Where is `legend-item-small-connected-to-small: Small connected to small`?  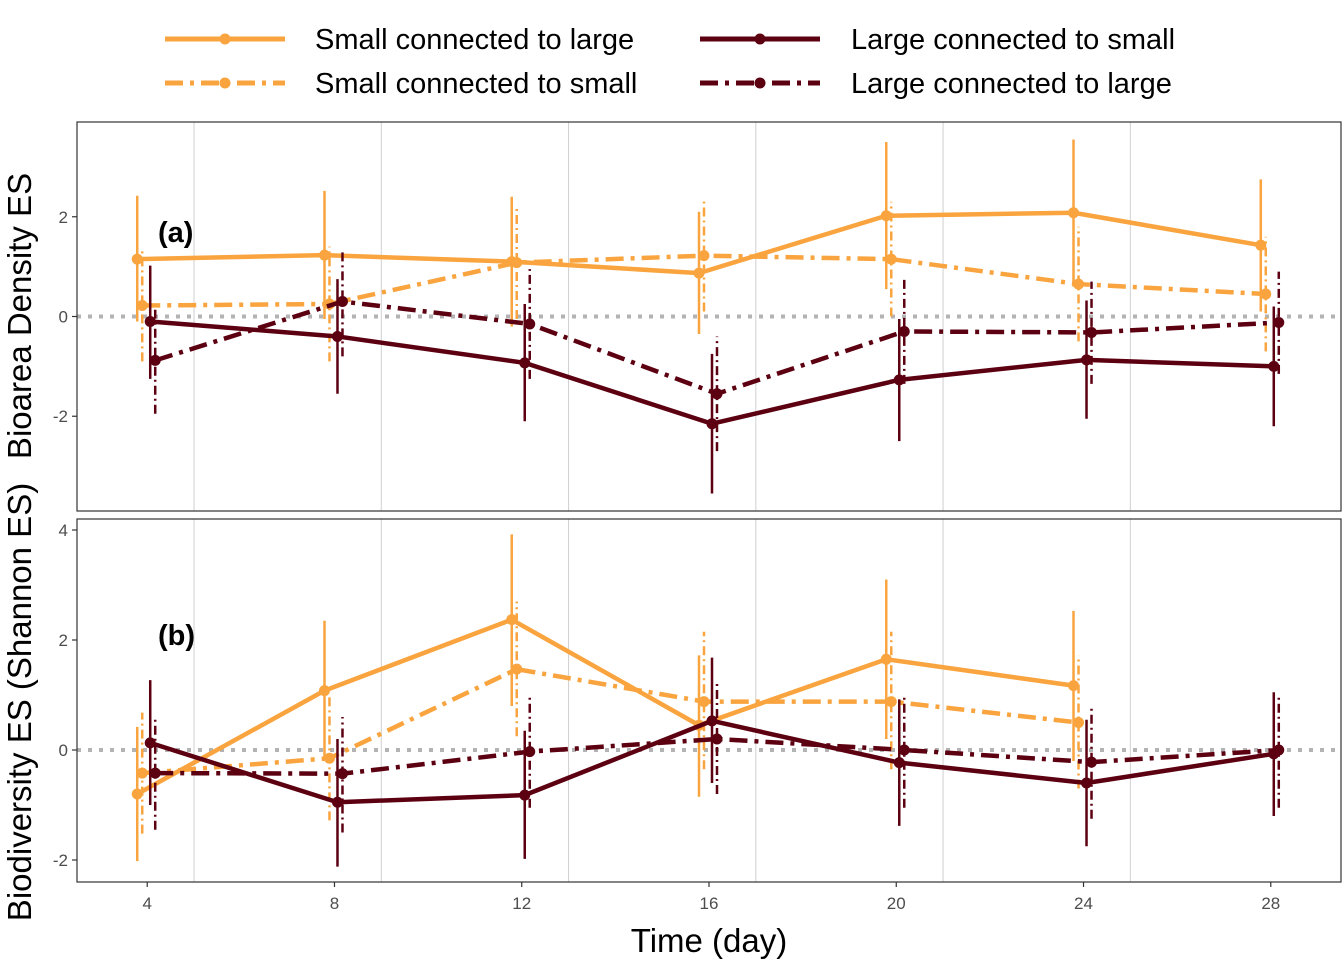 legend-item-small-connected-to-small: Small connected to small is located at coordinates (401, 84).